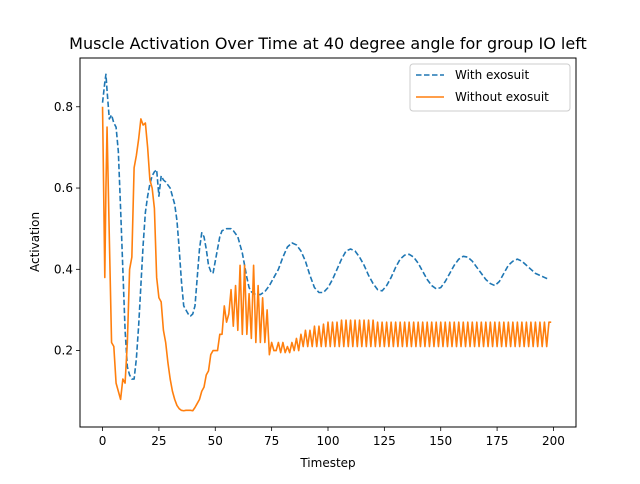 This screenshot has width=640, height=484. What do you see at coordinates (63, 188) in the screenshot?
I see `y-tick-label: 0.6` at bounding box center [63, 188].